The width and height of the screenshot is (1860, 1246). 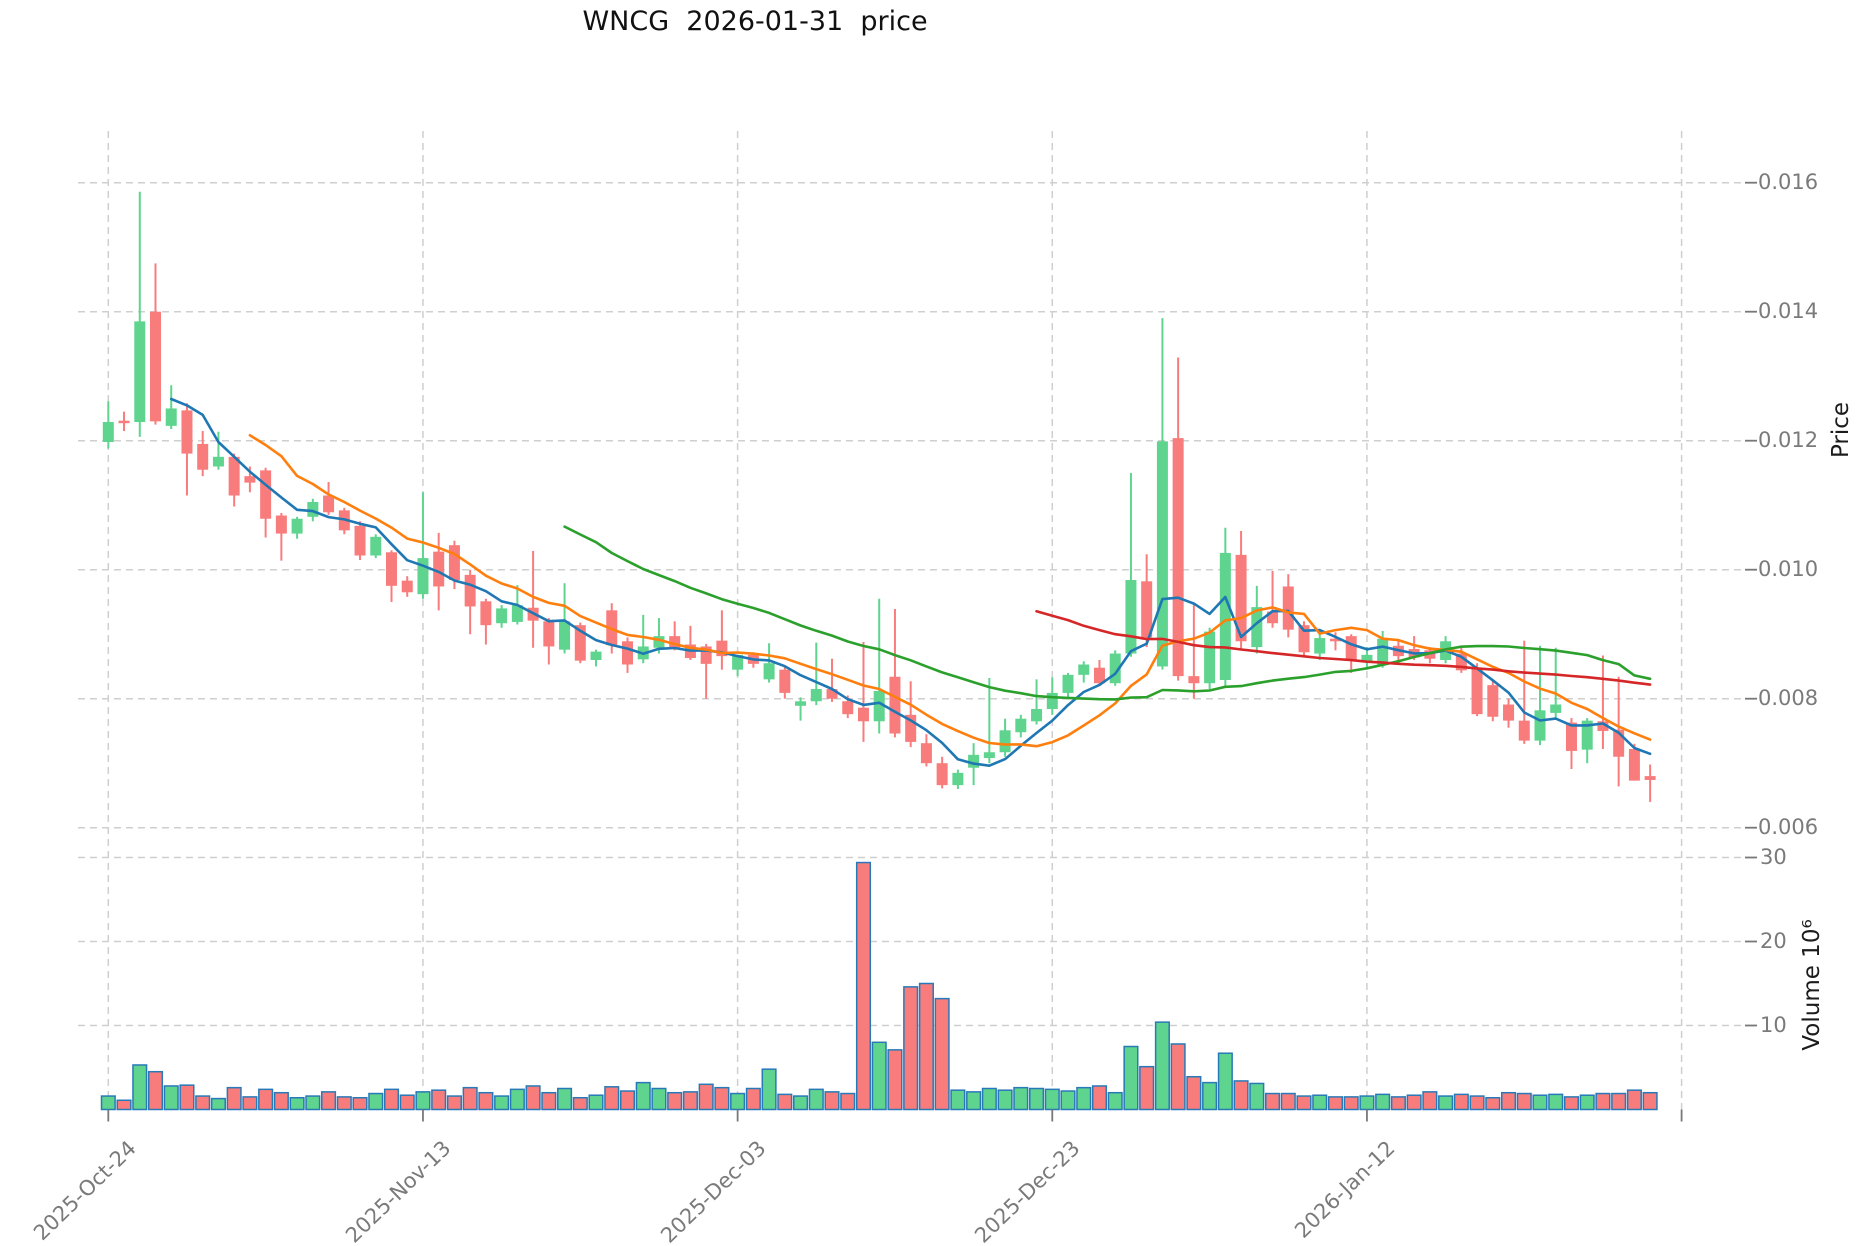 I want to click on price-axis-title: Price, so click(x=1841, y=430).